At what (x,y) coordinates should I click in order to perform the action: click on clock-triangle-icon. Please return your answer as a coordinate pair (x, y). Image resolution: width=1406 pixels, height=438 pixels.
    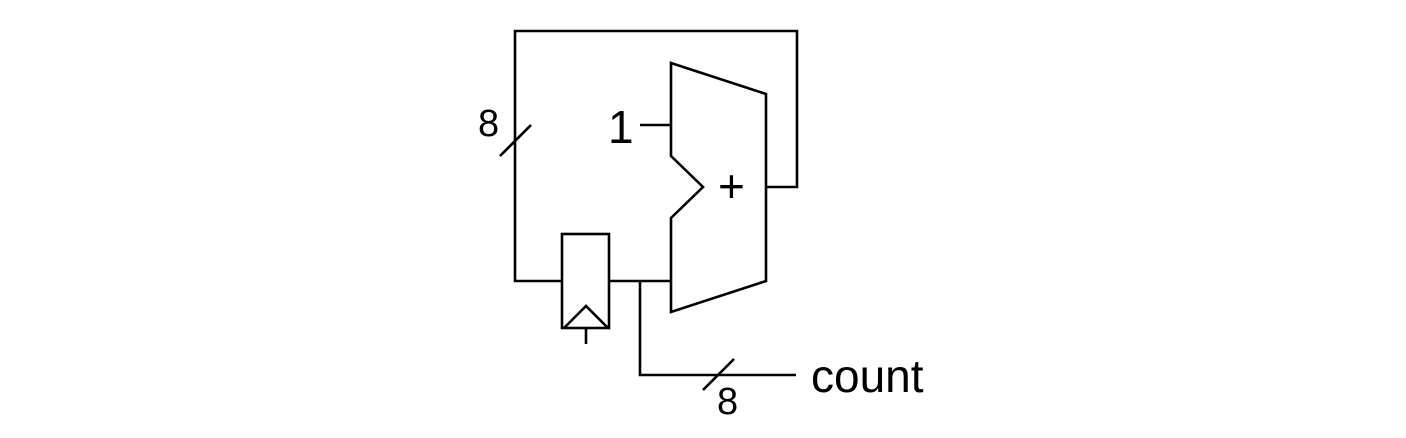
    Looking at the image, I should click on (586, 316).